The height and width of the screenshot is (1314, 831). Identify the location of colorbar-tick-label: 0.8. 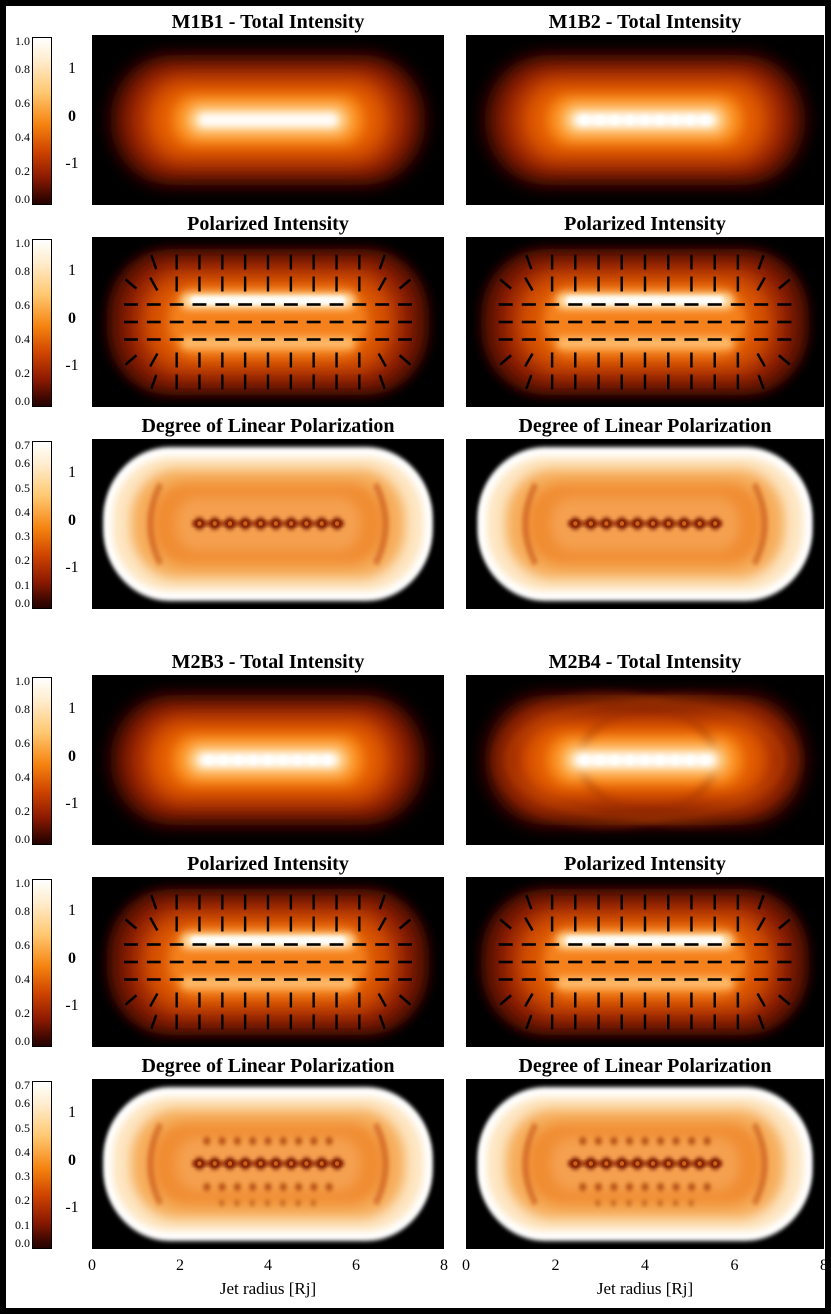
(22, 709).